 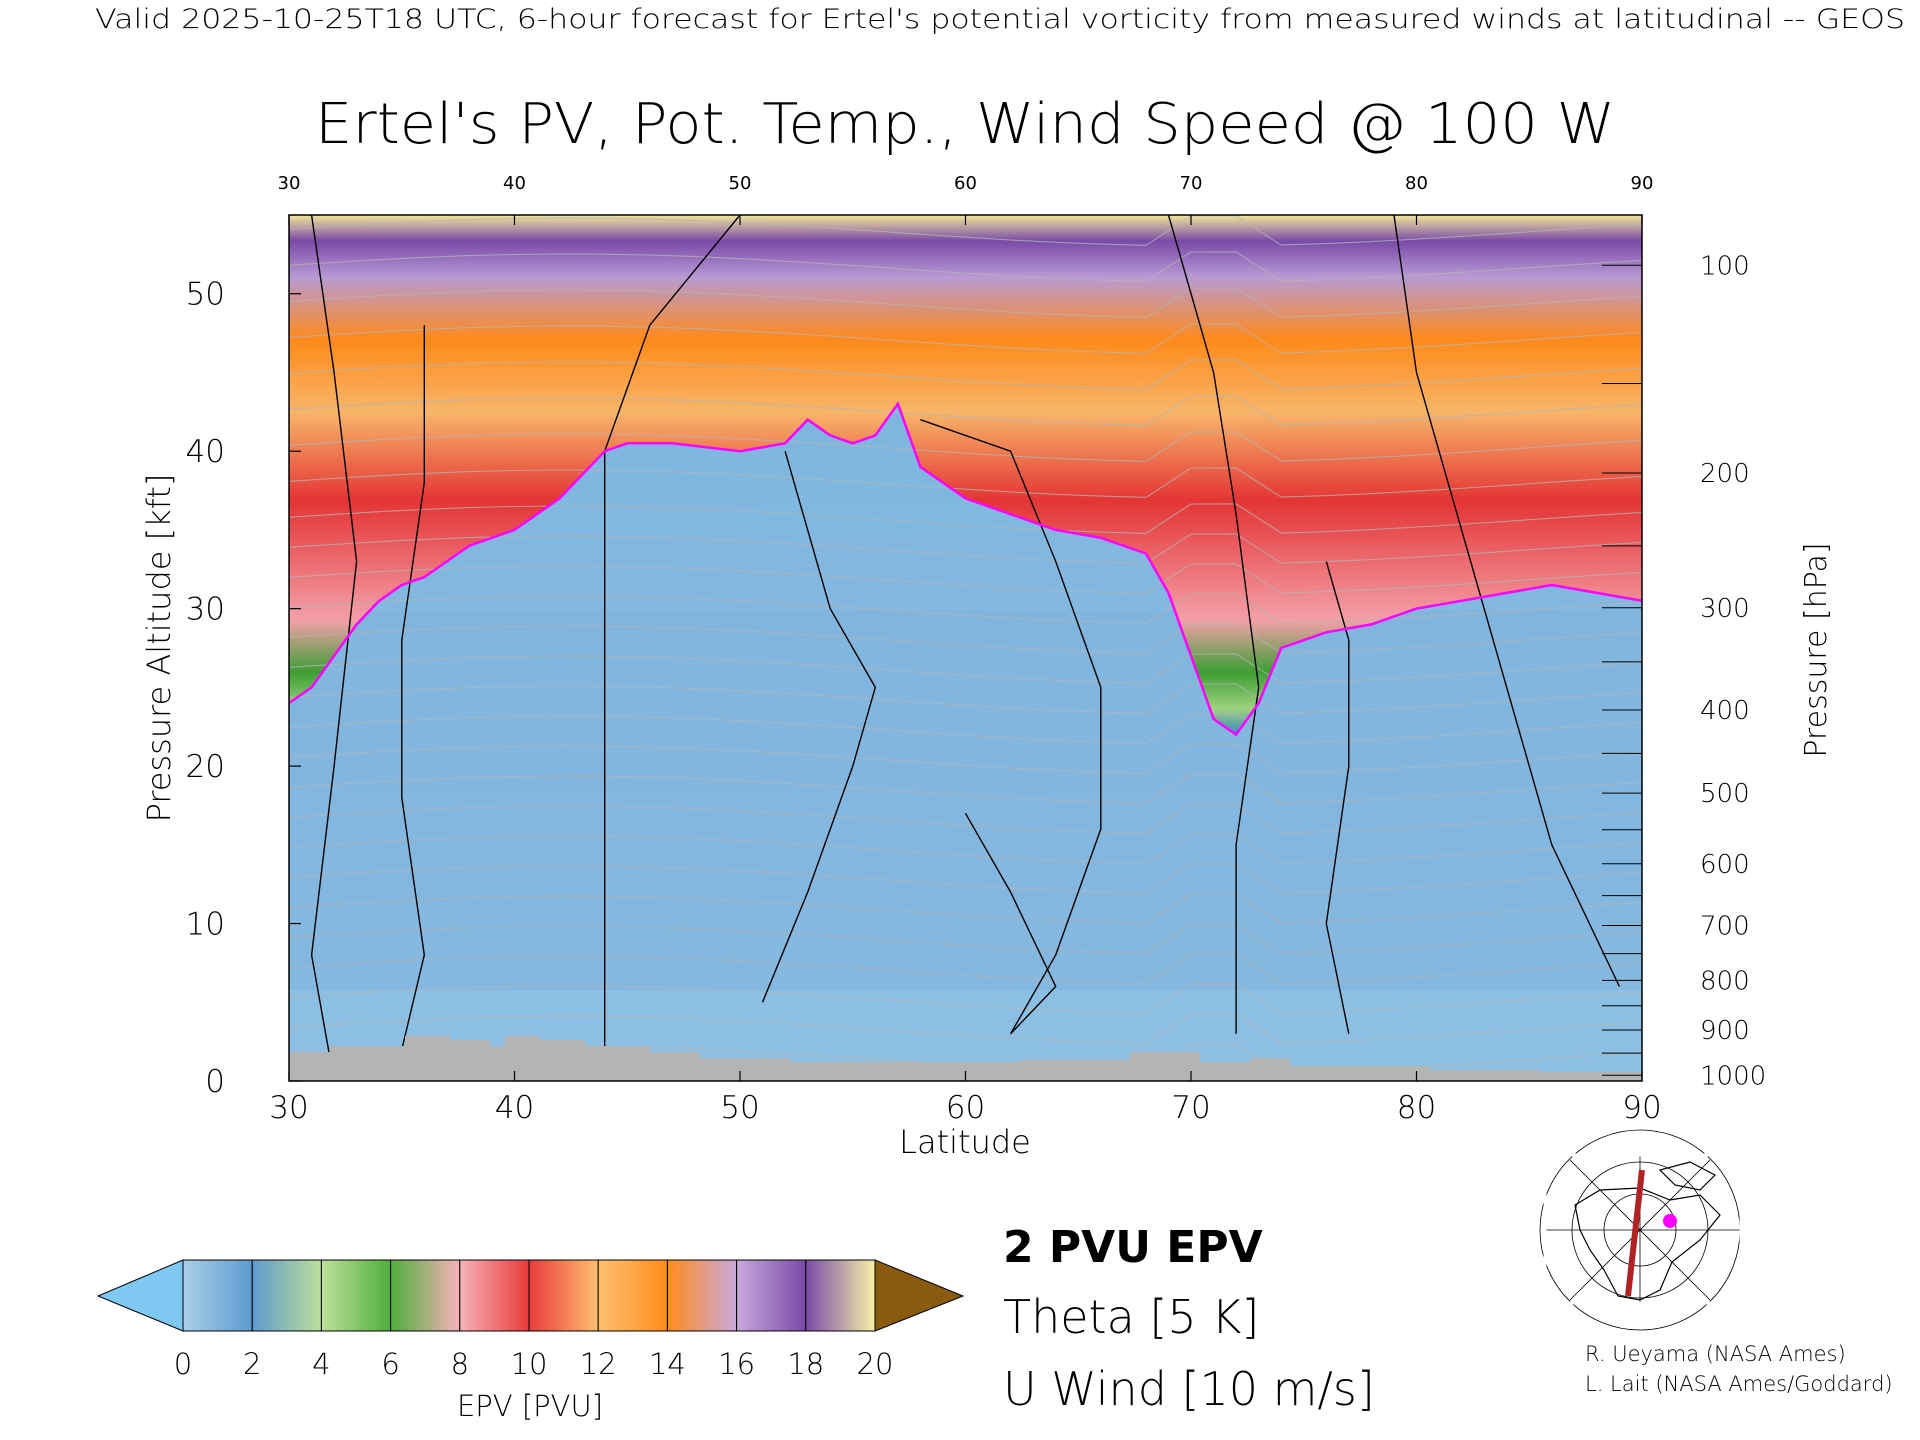 What do you see at coordinates (530, 1406) in the screenshot?
I see `colorbar-label: EPV [PVU]` at bounding box center [530, 1406].